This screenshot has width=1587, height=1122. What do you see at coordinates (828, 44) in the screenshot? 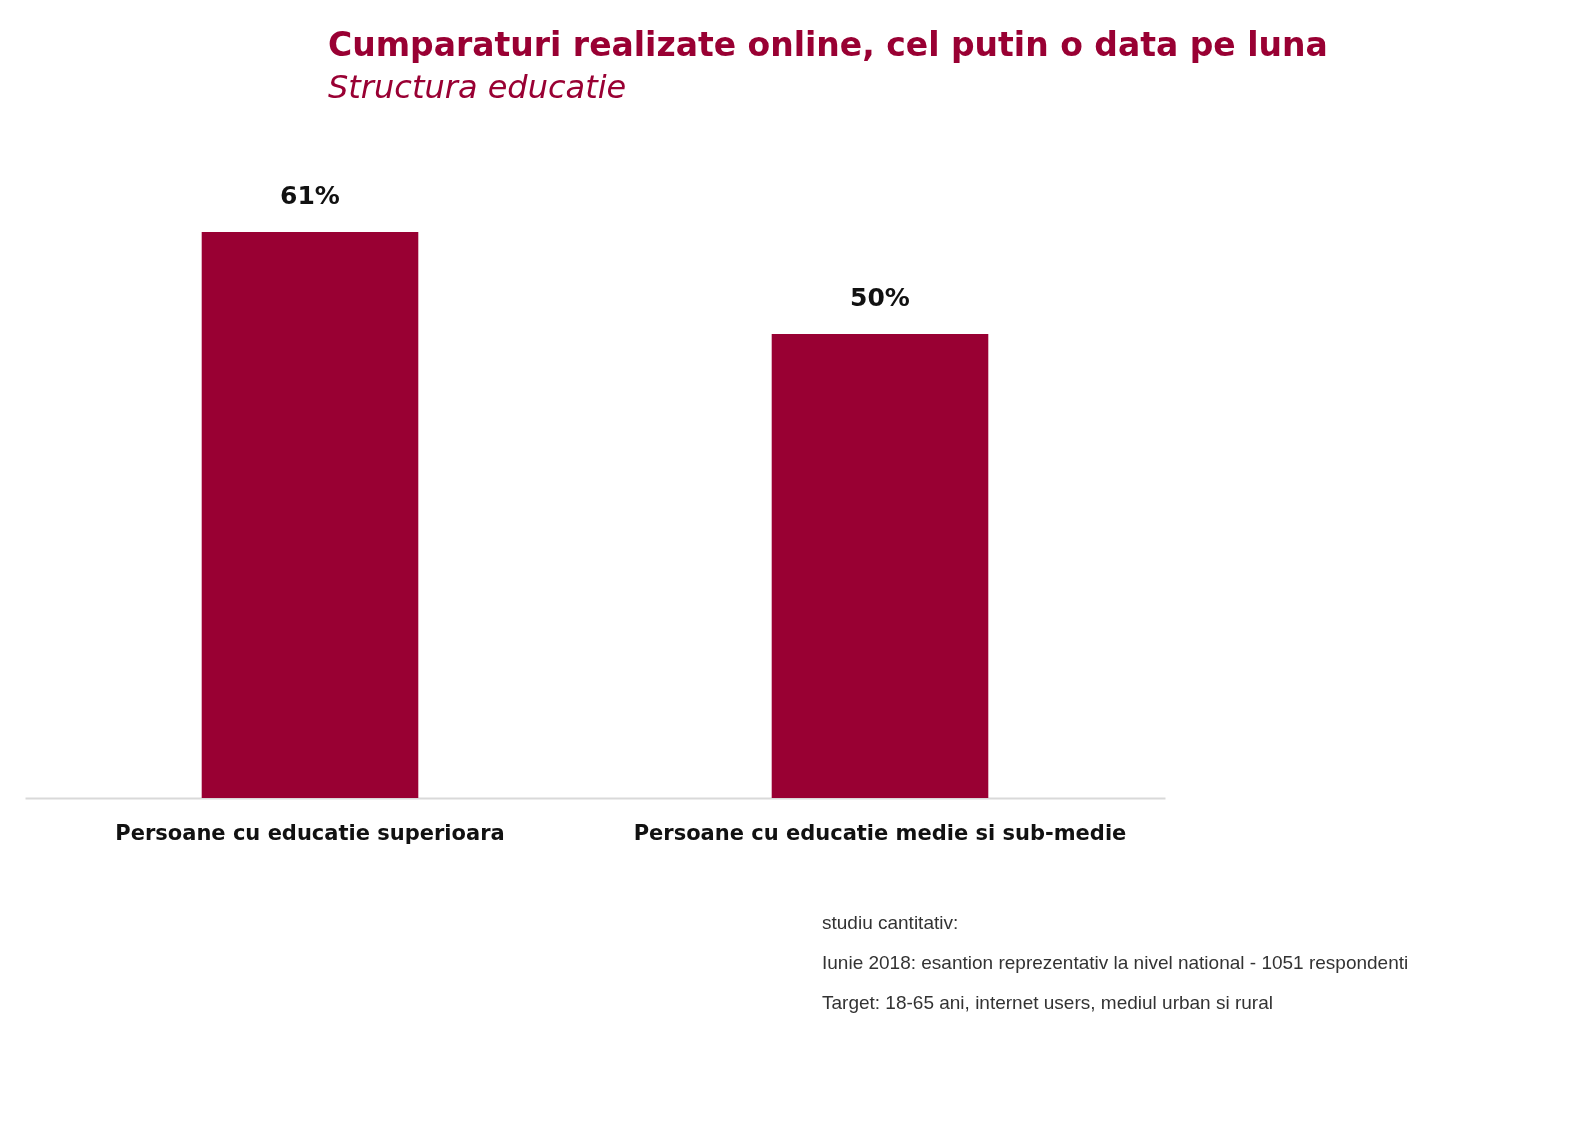
I see `chart-title: Cumparaturi realizate online, cel putin o data pe luna` at bounding box center [828, 44].